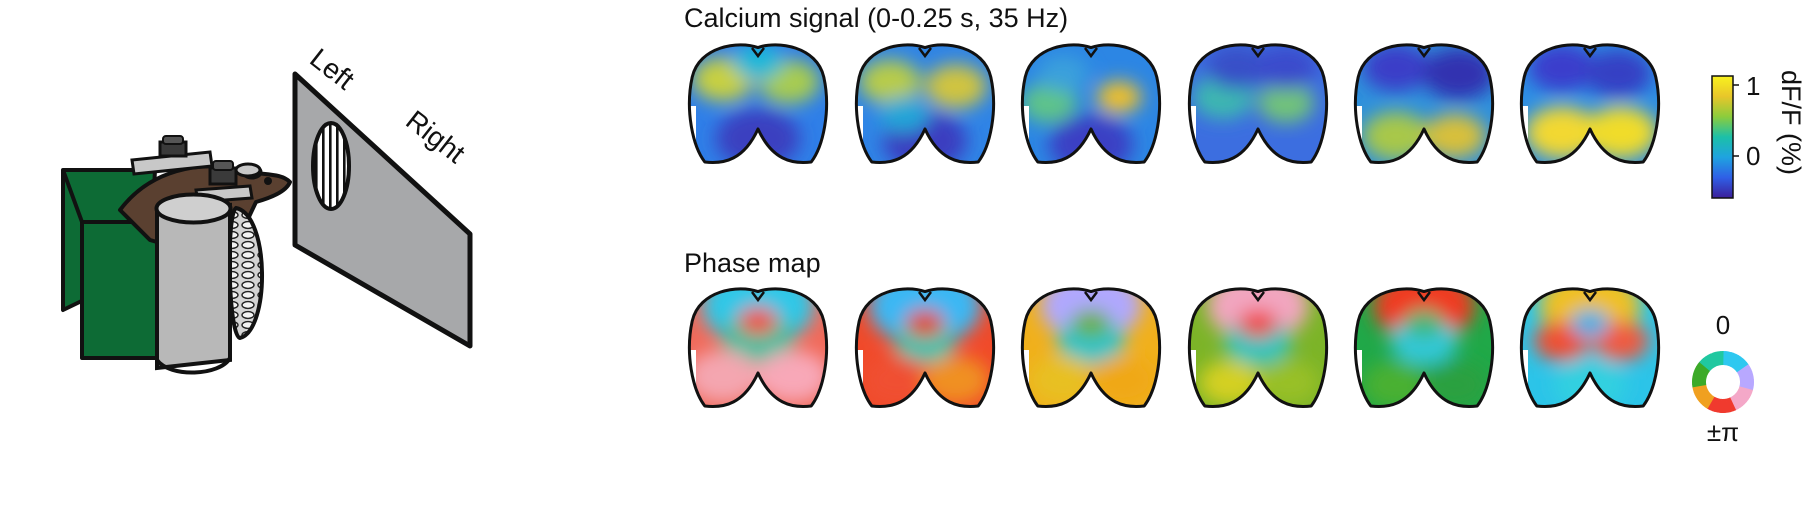 The height and width of the screenshot is (523, 1806). Describe the element at coordinates (193, 283) in the screenshot. I see `tube` at that location.